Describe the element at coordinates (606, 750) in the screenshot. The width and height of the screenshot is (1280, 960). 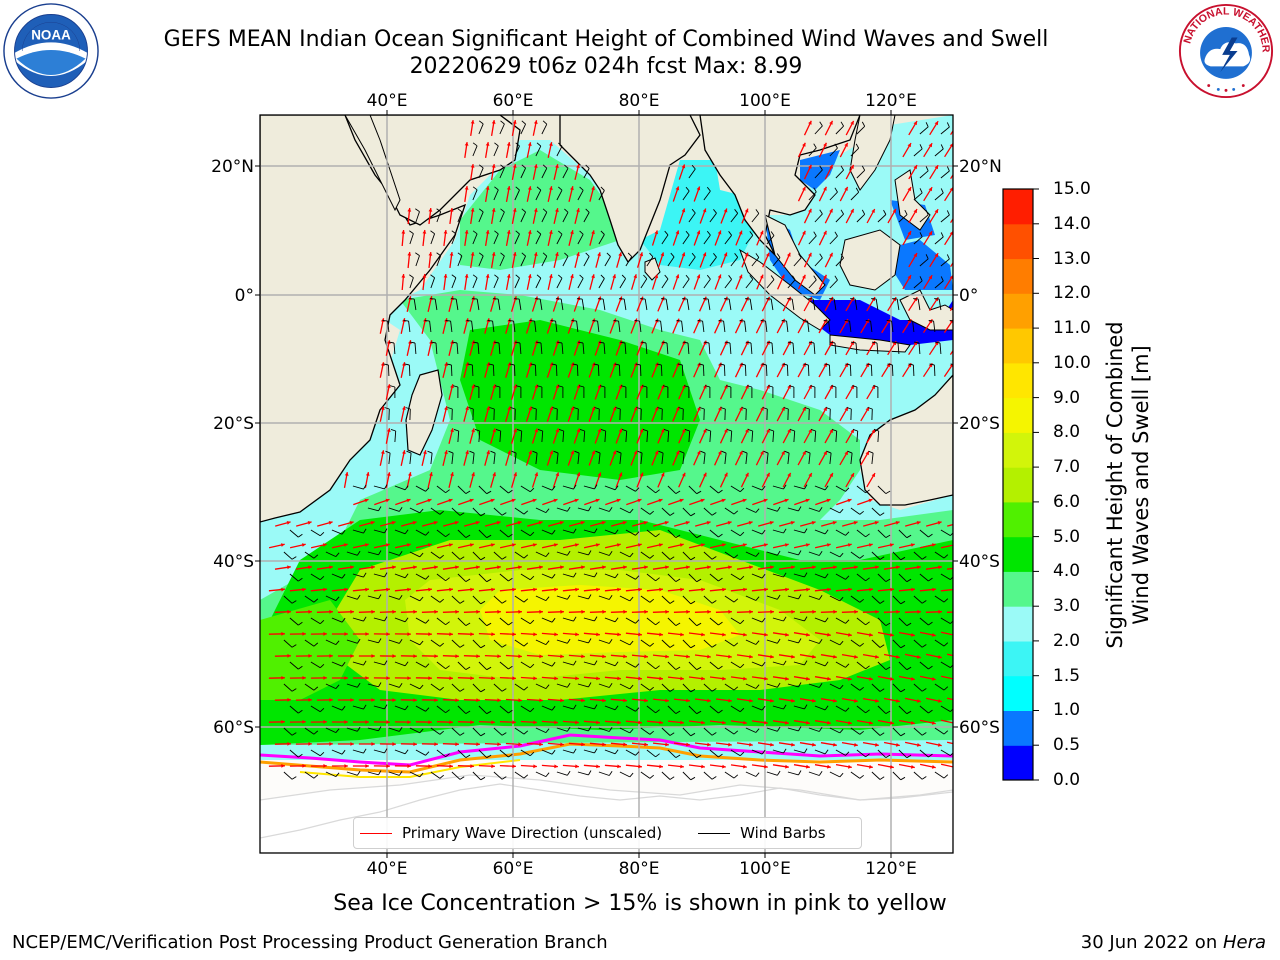
I see `sea-ice-edge-pink` at that location.